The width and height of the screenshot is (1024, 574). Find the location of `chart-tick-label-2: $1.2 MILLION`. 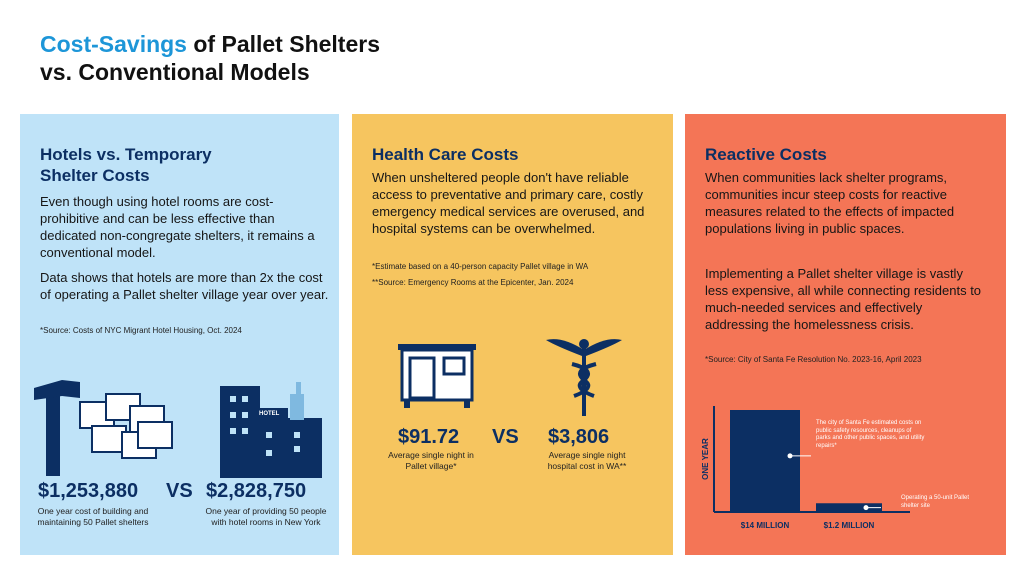

chart-tick-label-2: $1.2 MILLION is located at coordinates (849, 525).